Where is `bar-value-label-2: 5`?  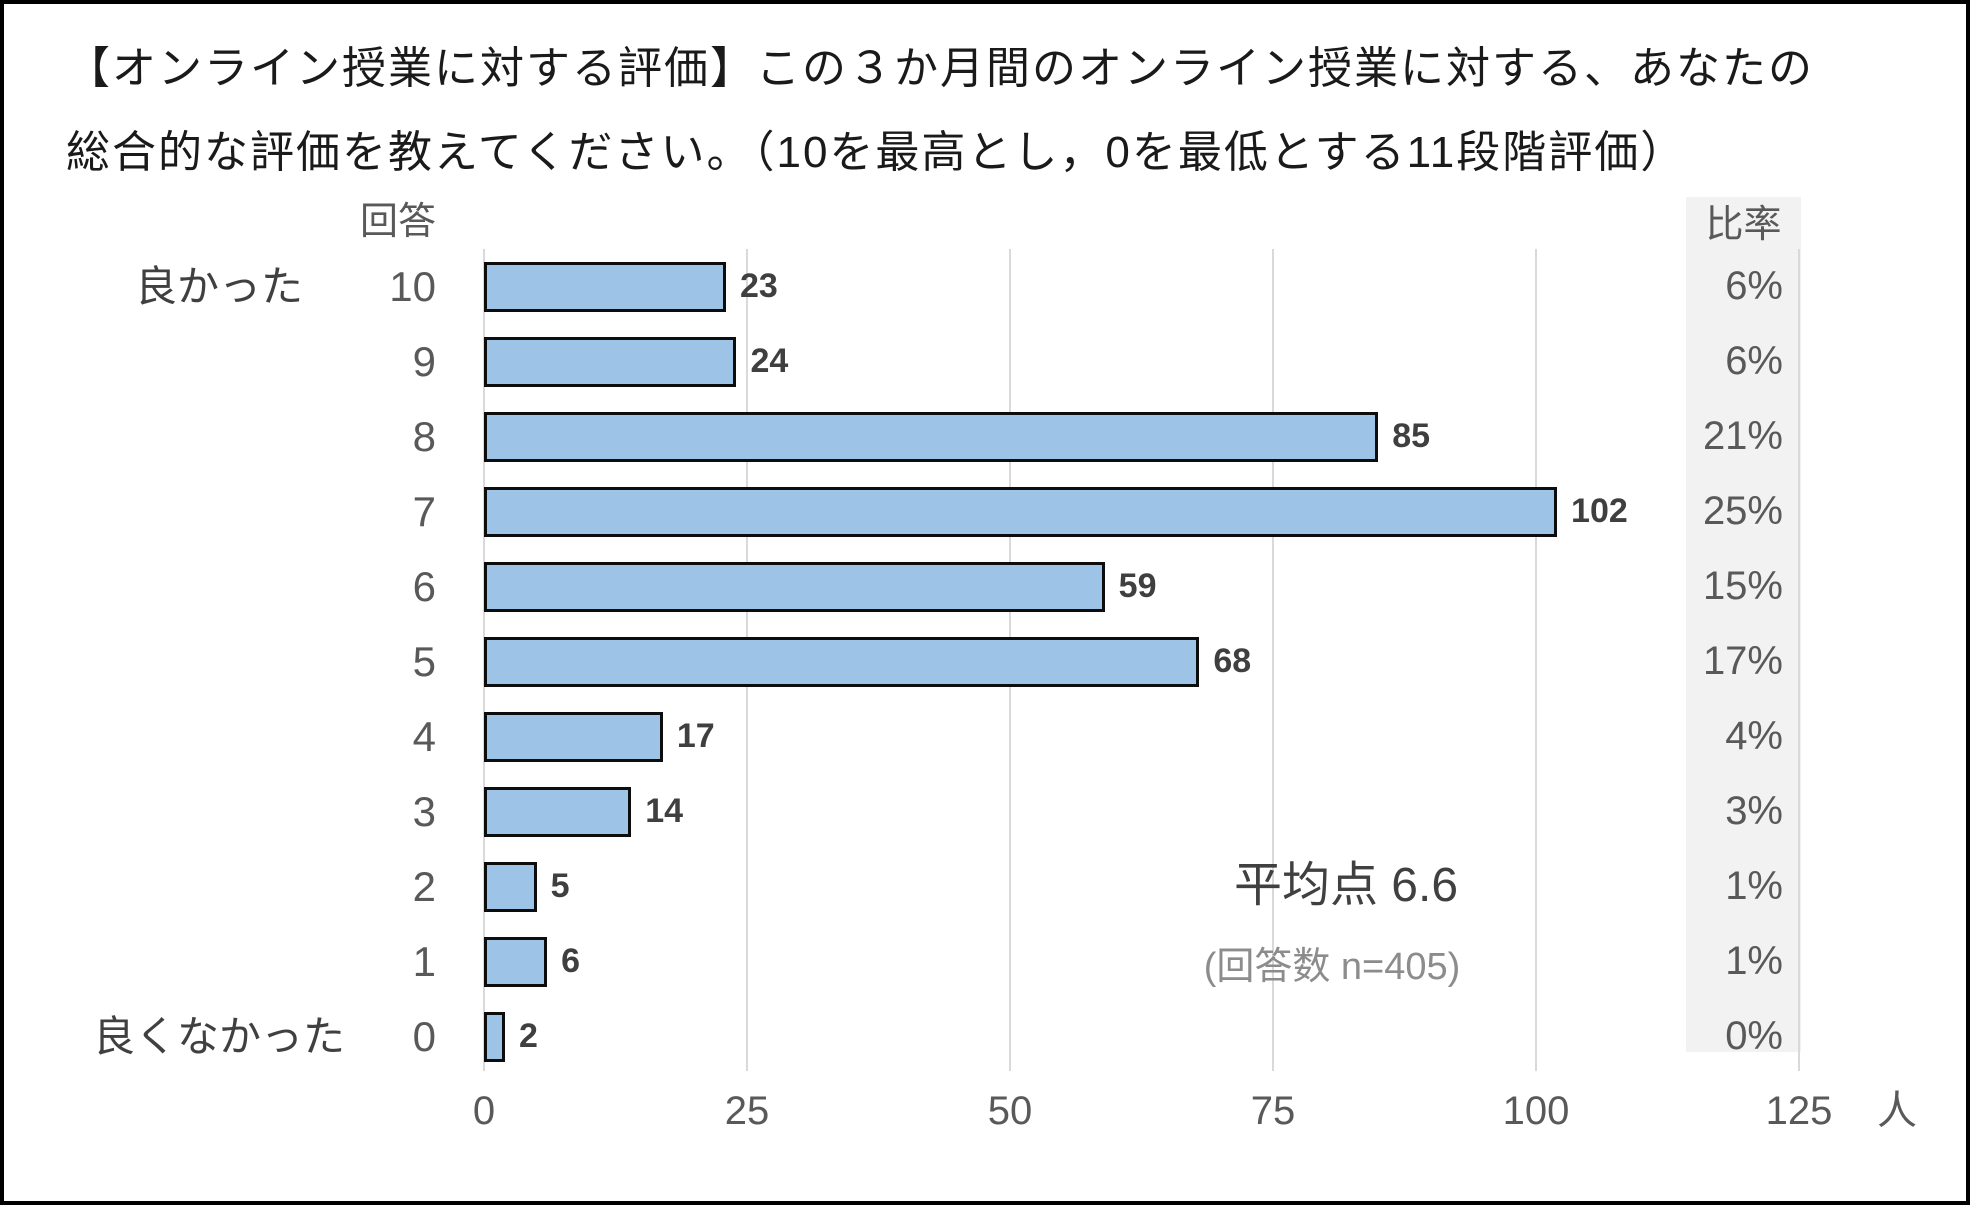
bar-value-label-2: 5 is located at coordinates (560, 886).